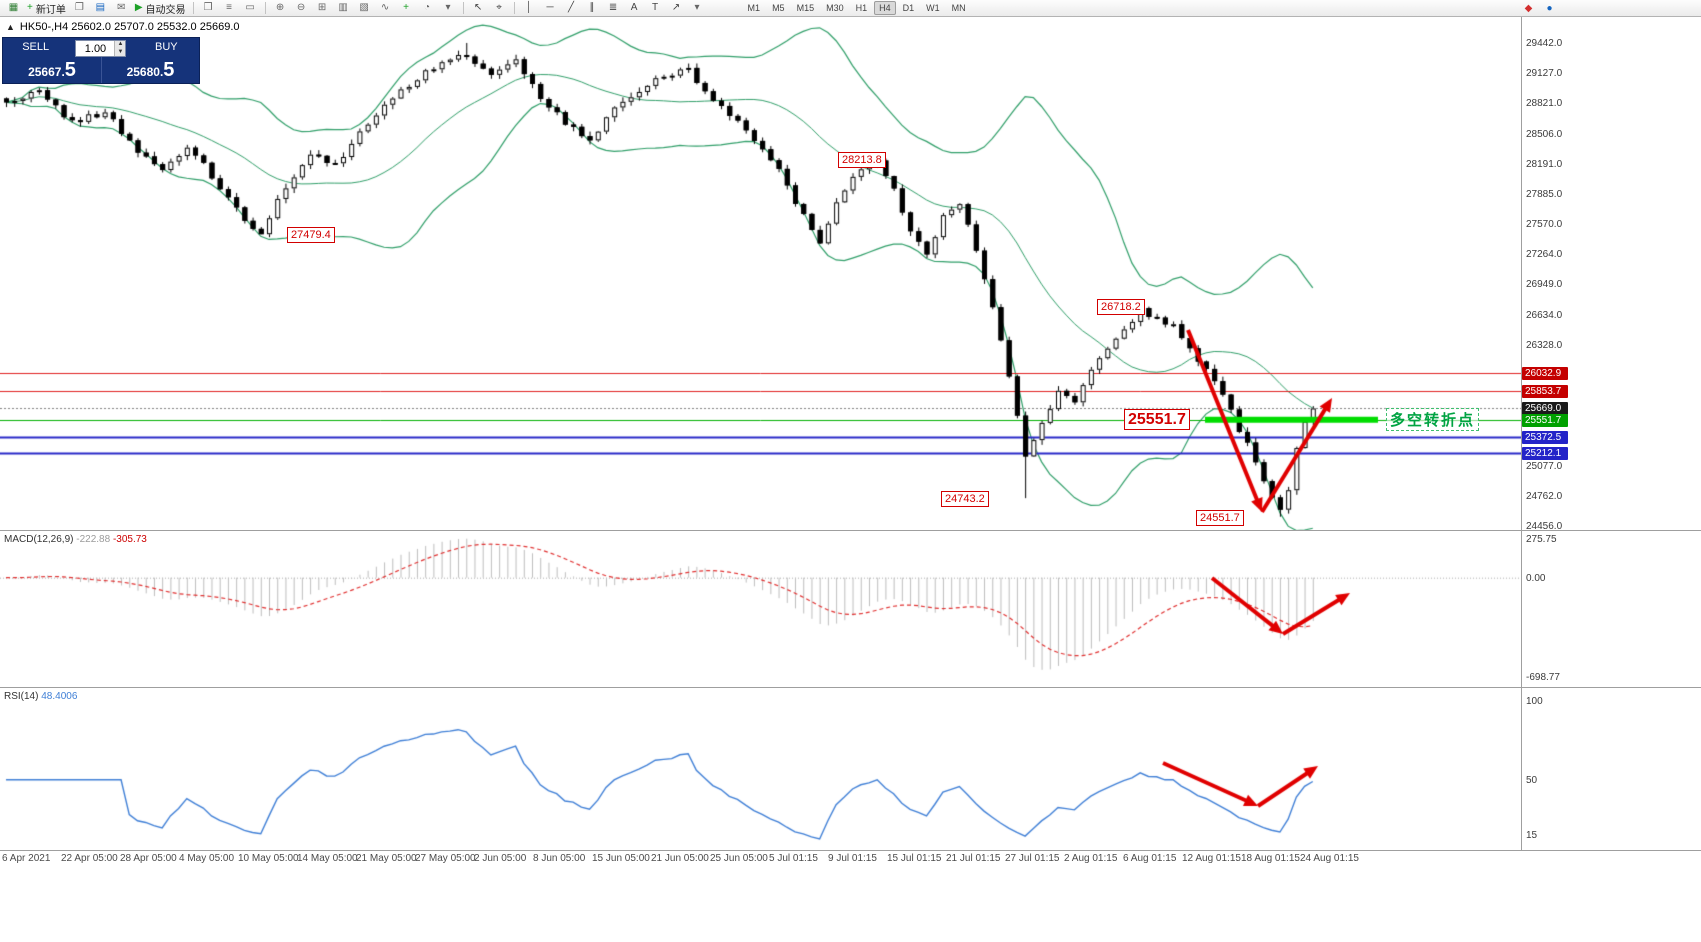 The image size is (1701, 942). I want to click on price-axis-label: 27264.0, so click(1544, 254).